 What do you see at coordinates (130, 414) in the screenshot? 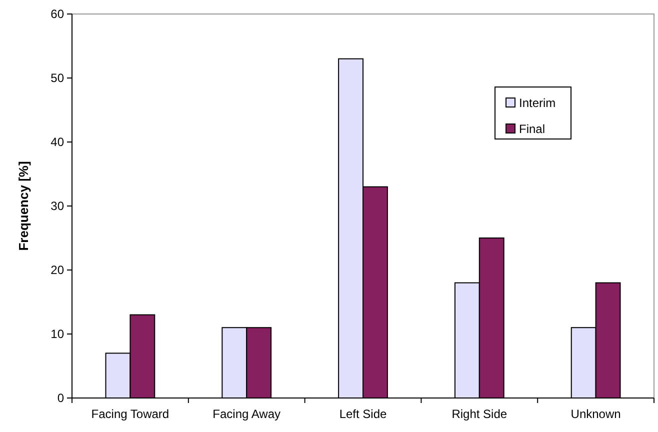
I see `x-tick-label: Facing Toward` at bounding box center [130, 414].